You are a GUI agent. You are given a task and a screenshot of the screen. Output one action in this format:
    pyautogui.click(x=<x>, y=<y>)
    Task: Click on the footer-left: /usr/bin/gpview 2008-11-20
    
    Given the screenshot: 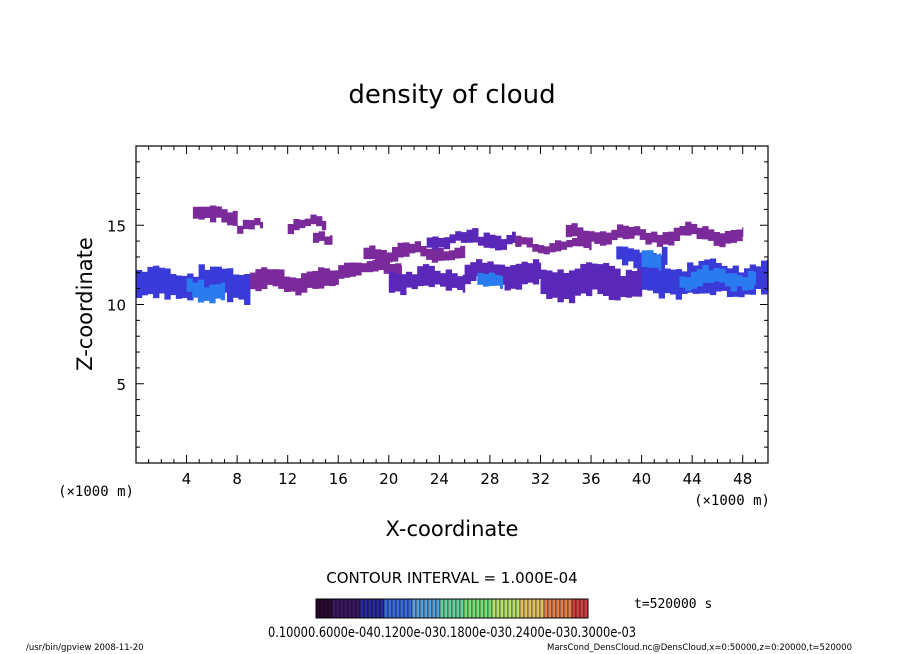 What is the action you would take?
    pyautogui.click(x=85, y=648)
    